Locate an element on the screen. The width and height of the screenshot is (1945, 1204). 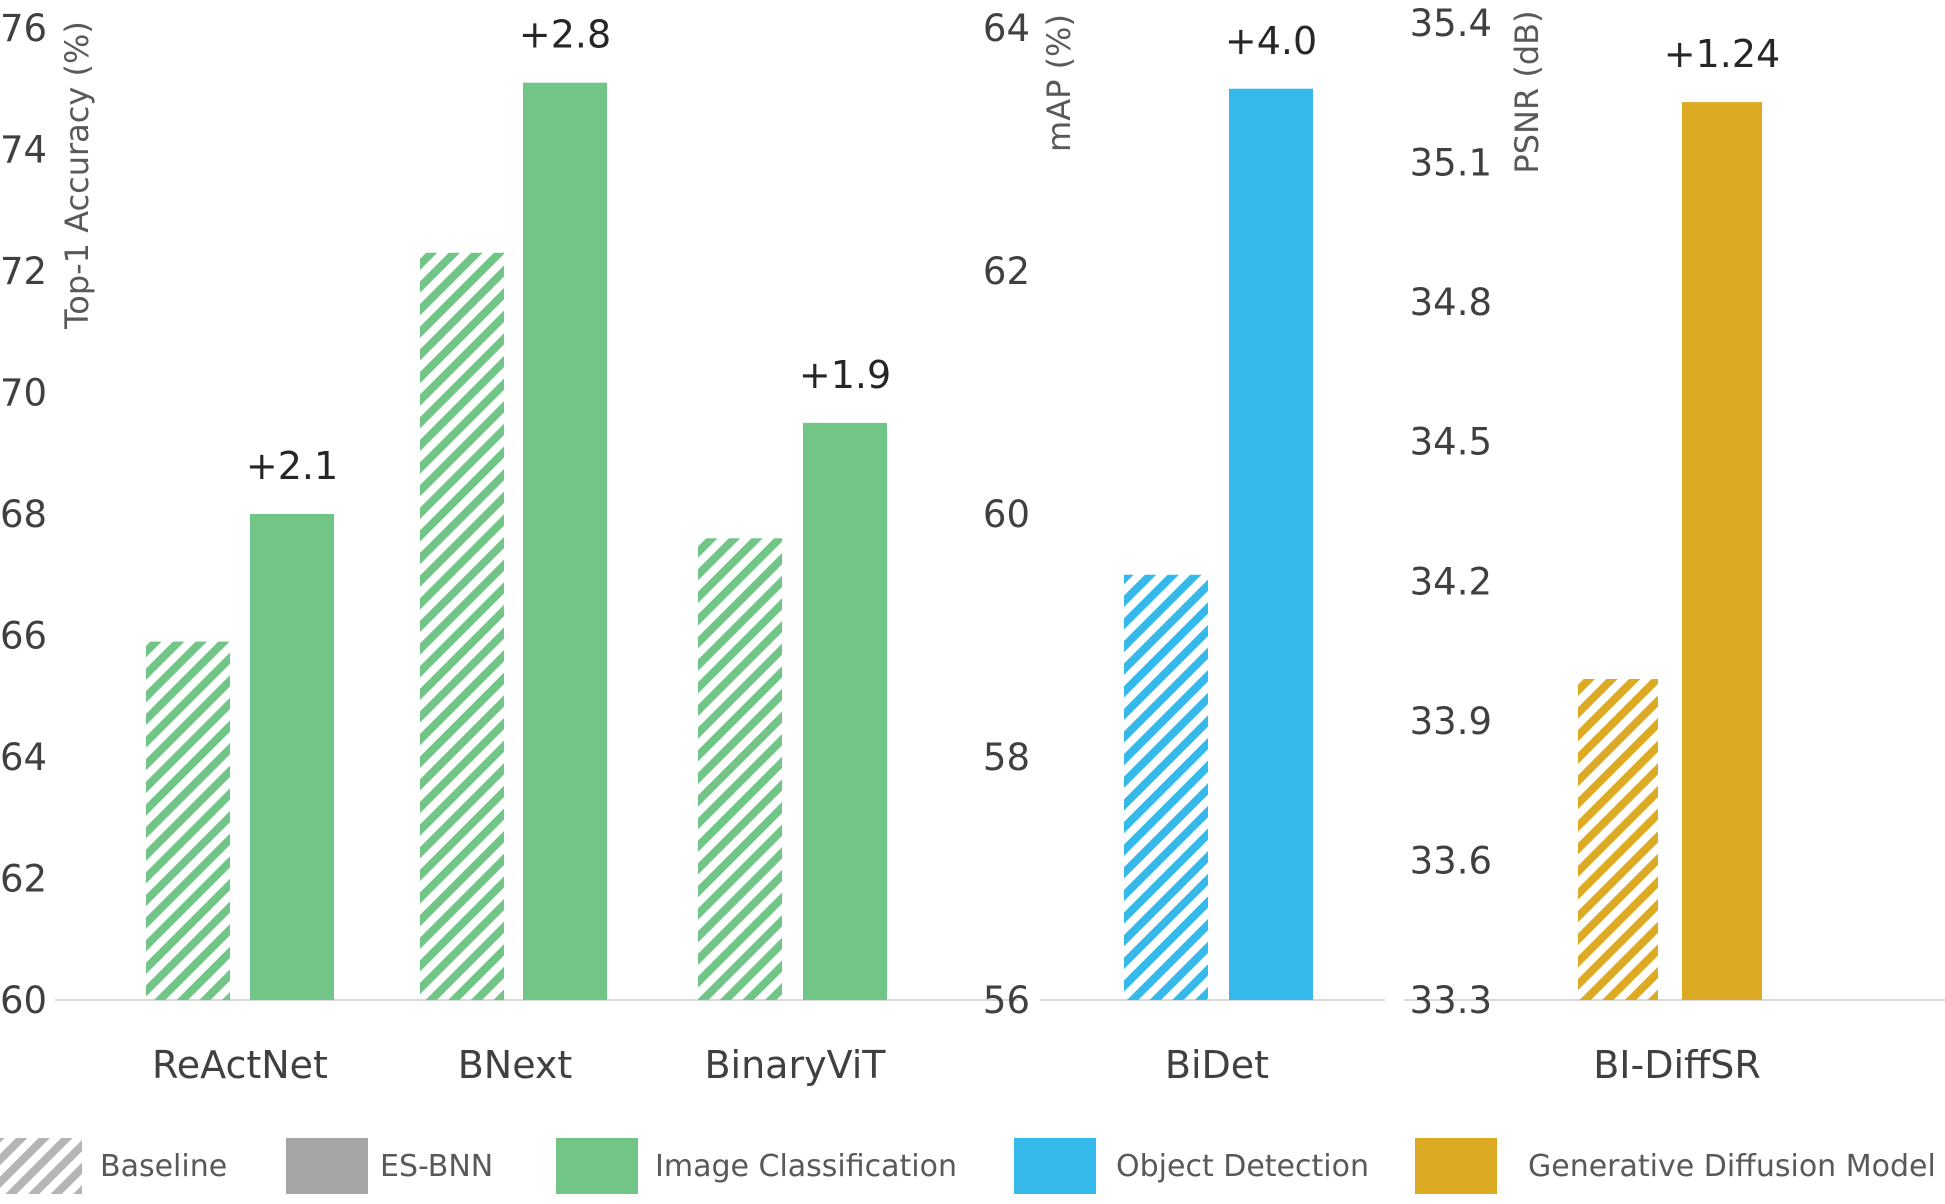
bar-baseline-bnext is located at coordinates (462, 626).